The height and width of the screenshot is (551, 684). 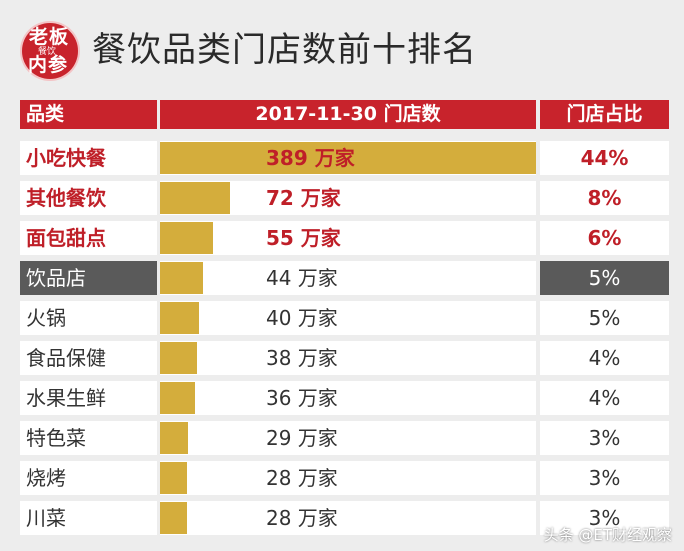 What do you see at coordinates (302, 358) in the screenshot?
I see `store-count-label: 38 万家` at bounding box center [302, 358].